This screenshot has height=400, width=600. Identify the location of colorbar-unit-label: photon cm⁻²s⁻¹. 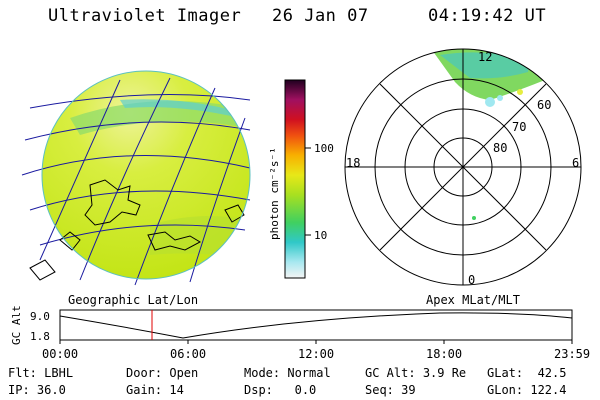
(274, 193).